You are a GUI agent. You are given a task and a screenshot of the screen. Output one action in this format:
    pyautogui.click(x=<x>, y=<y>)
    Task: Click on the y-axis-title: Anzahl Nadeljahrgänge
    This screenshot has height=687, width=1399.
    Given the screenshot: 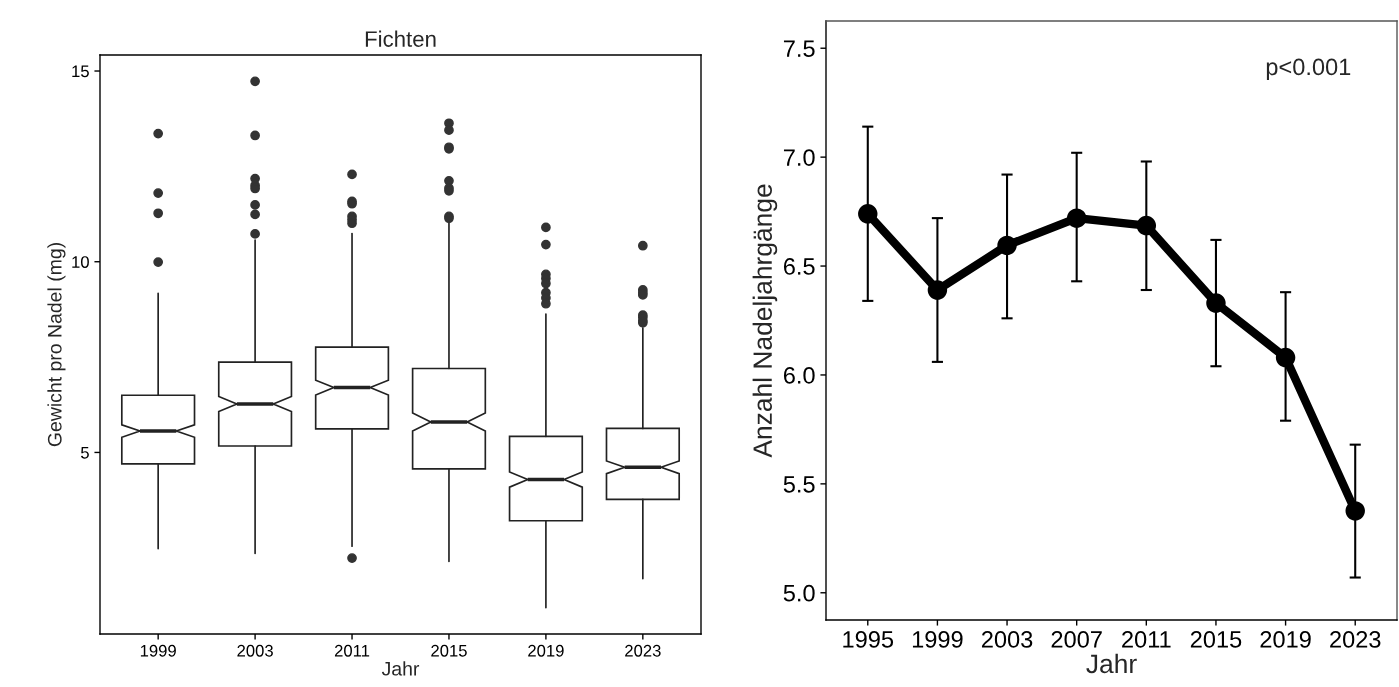 What is the action you would take?
    pyautogui.click(x=765, y=321)
    